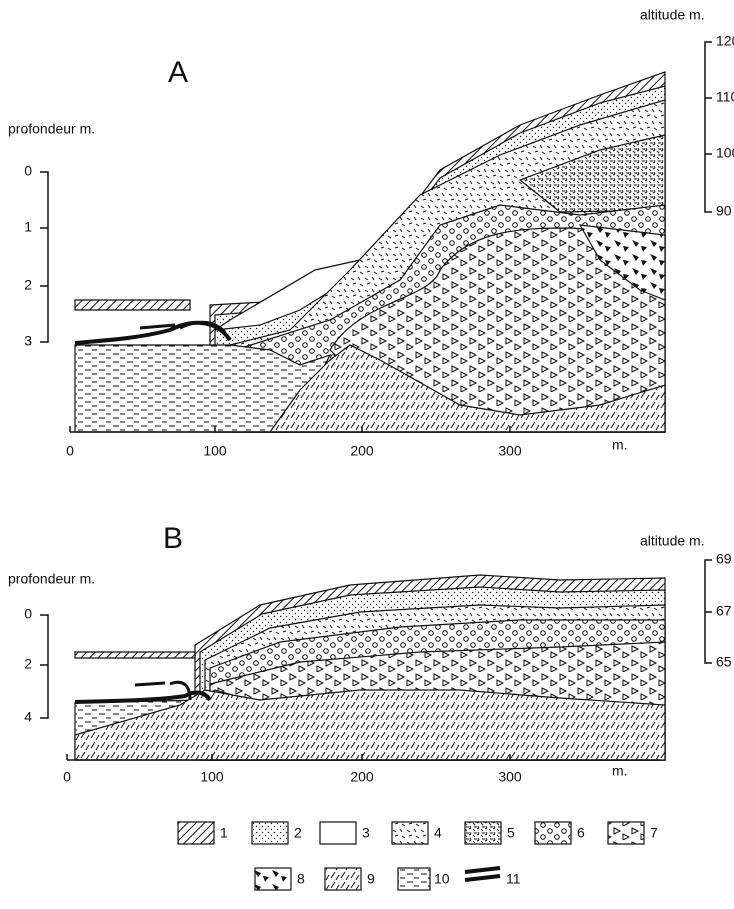 The image size is (734, 909). Describe the element at coordinates (298, 833) in the screenshot. I see `legend-label: 2` at that location.